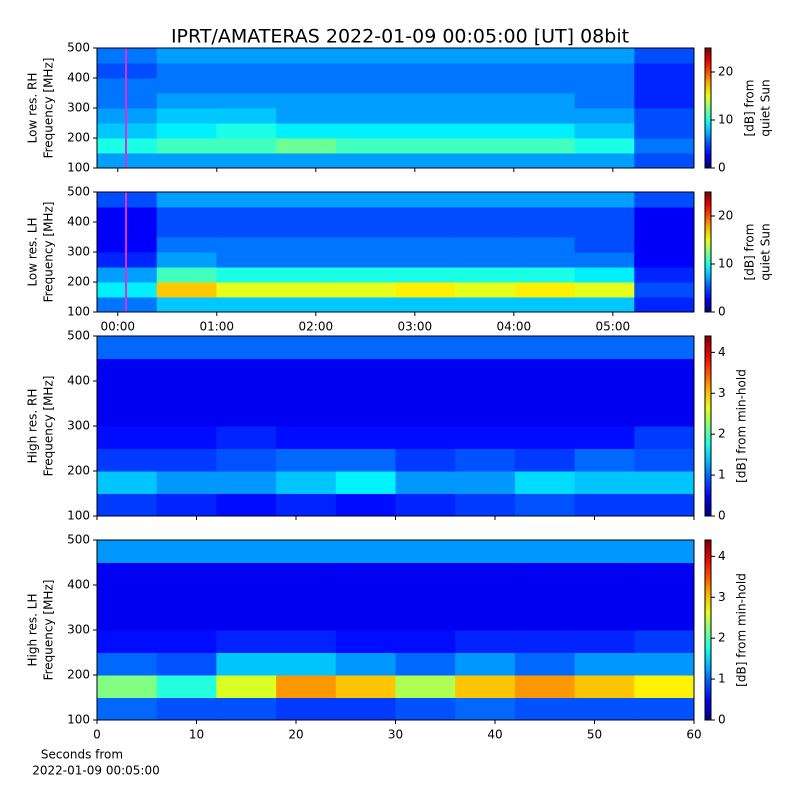 The height and width of the screenshot is (800, 800). What do you see at coordinates (33, 426) in the screenshot?
I see `y-axis-label: High res. RH` at bounding box center [33, 426].